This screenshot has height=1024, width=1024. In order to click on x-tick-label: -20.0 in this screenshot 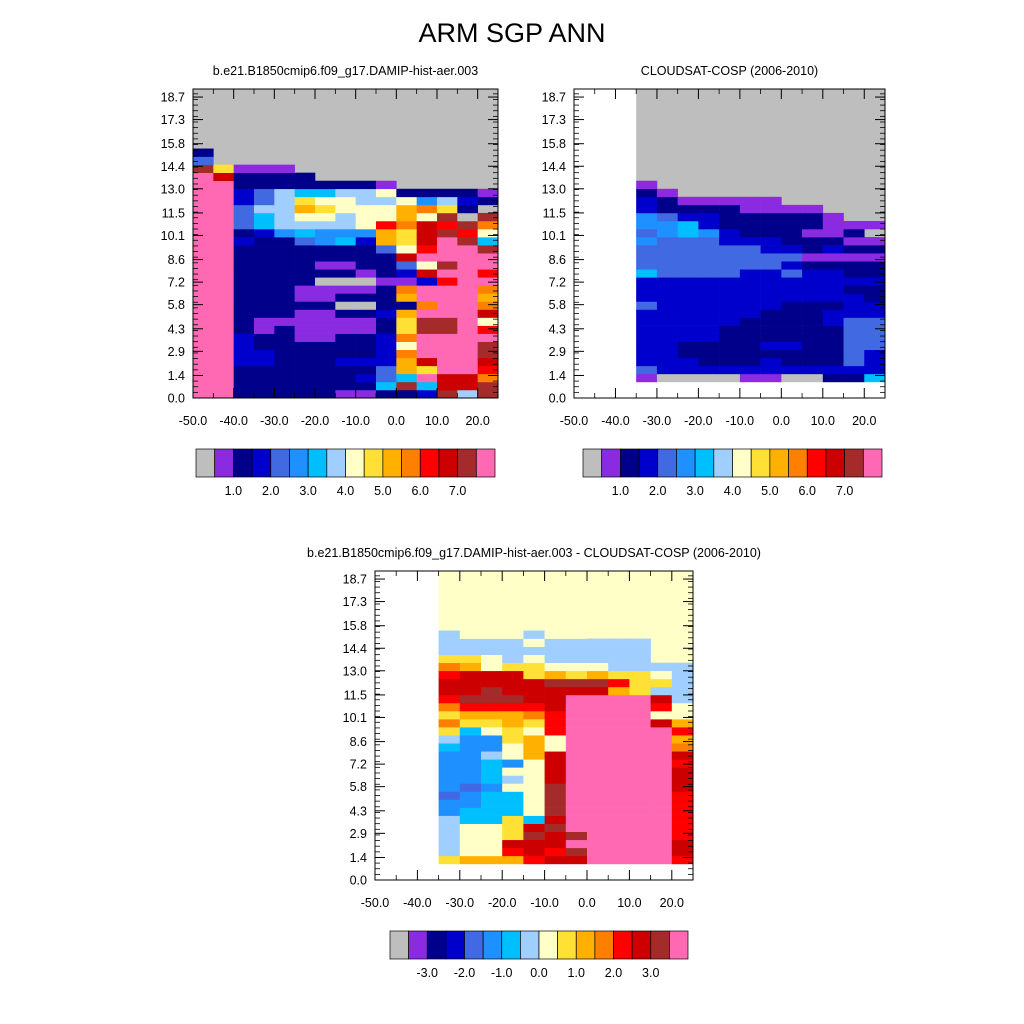, I will do `click(698, 421)`.